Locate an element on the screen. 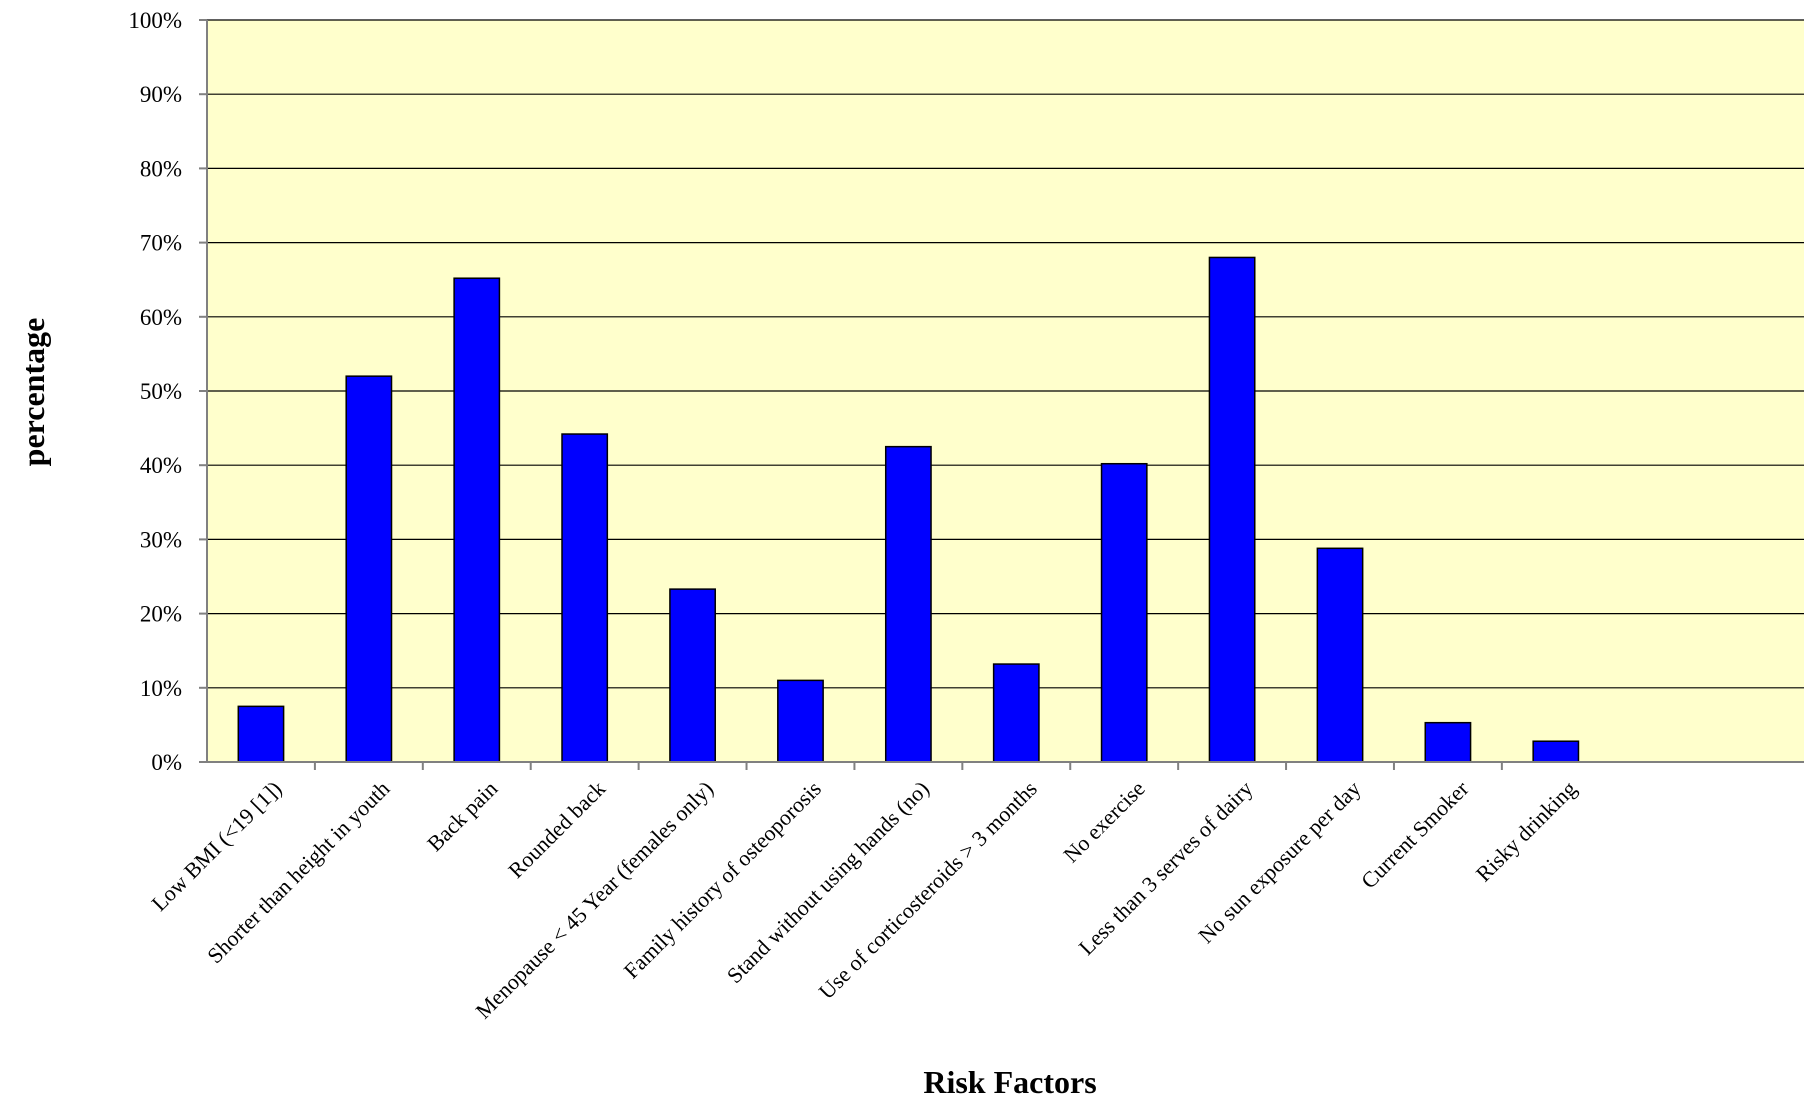 The height and width of the screenshot is (1110, 1804). x-category-label: No exercise is located at coordinates (1104, 822).